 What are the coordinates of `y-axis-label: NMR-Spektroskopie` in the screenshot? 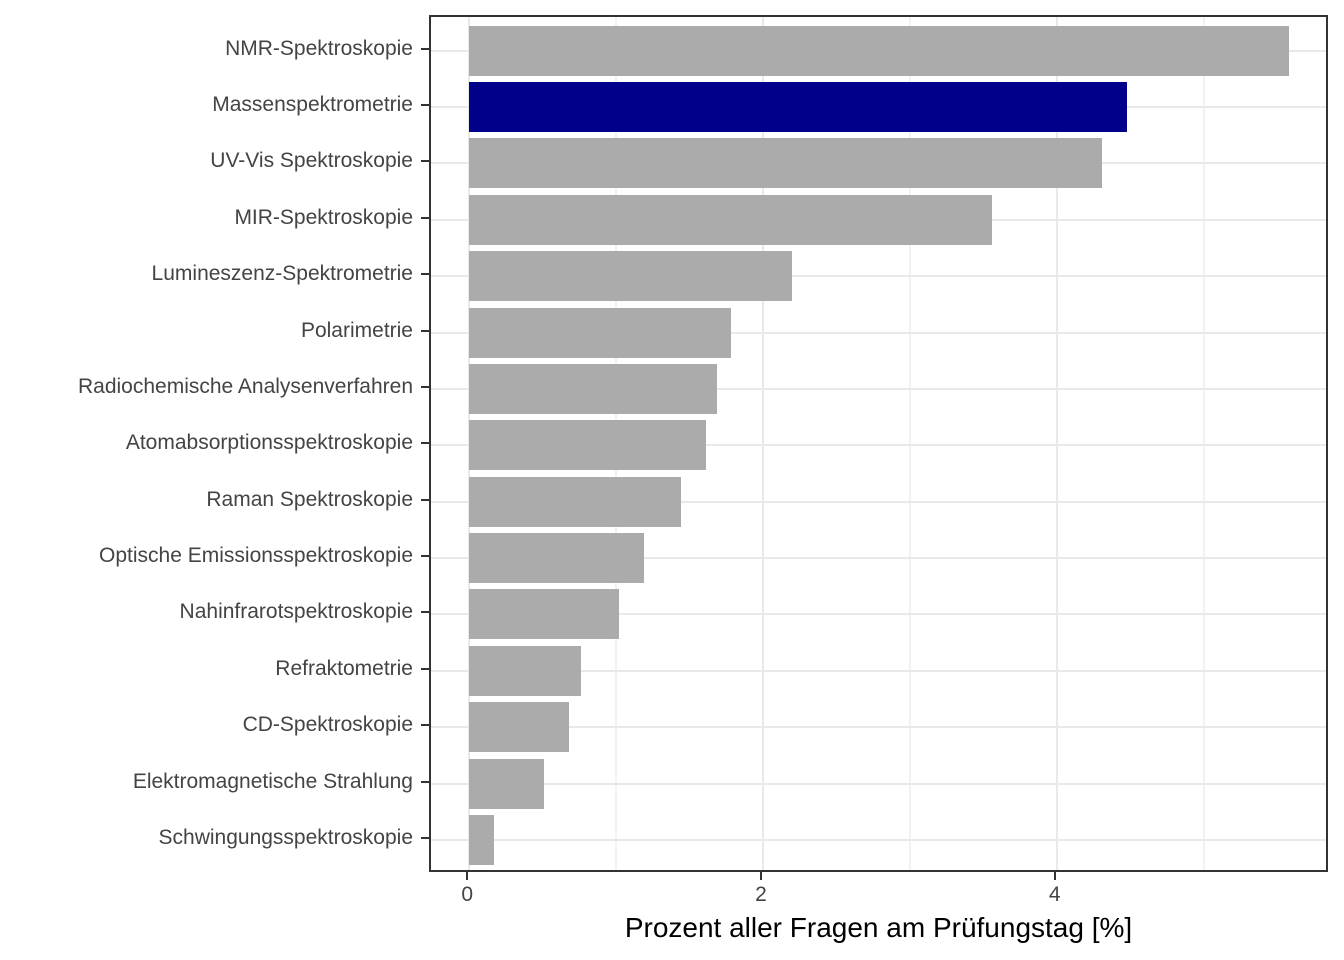 It's located at (319, 48).